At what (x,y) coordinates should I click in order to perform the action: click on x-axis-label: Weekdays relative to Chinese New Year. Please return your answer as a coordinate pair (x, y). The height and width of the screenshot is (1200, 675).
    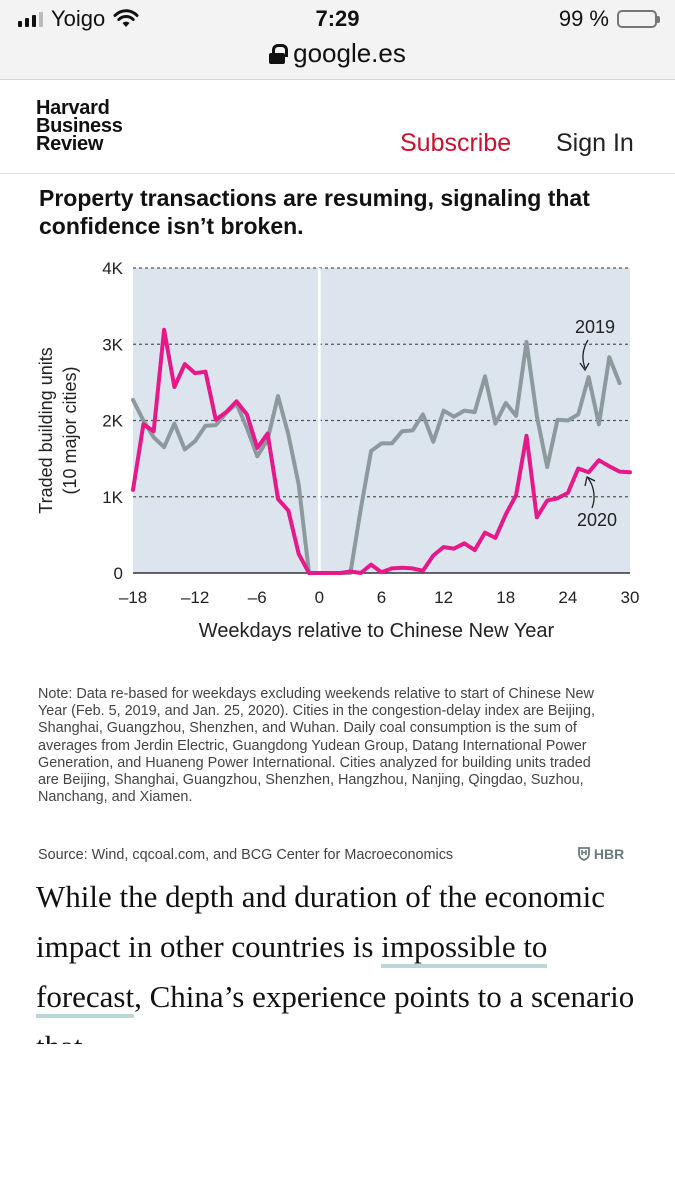
    Looking at the image, I should click on (377, 631).